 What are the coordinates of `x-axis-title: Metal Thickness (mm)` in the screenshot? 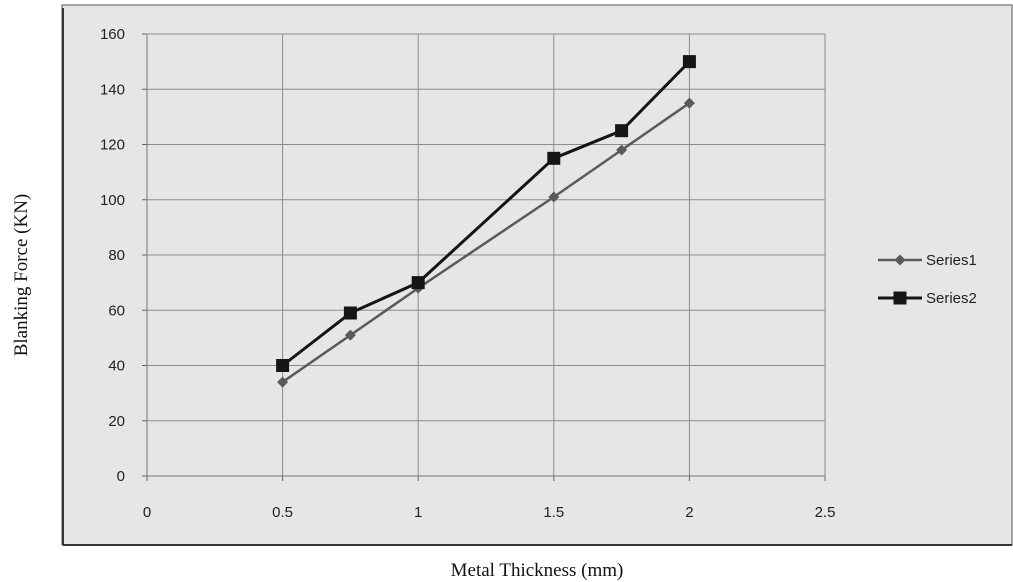 It's located at (537, 570).